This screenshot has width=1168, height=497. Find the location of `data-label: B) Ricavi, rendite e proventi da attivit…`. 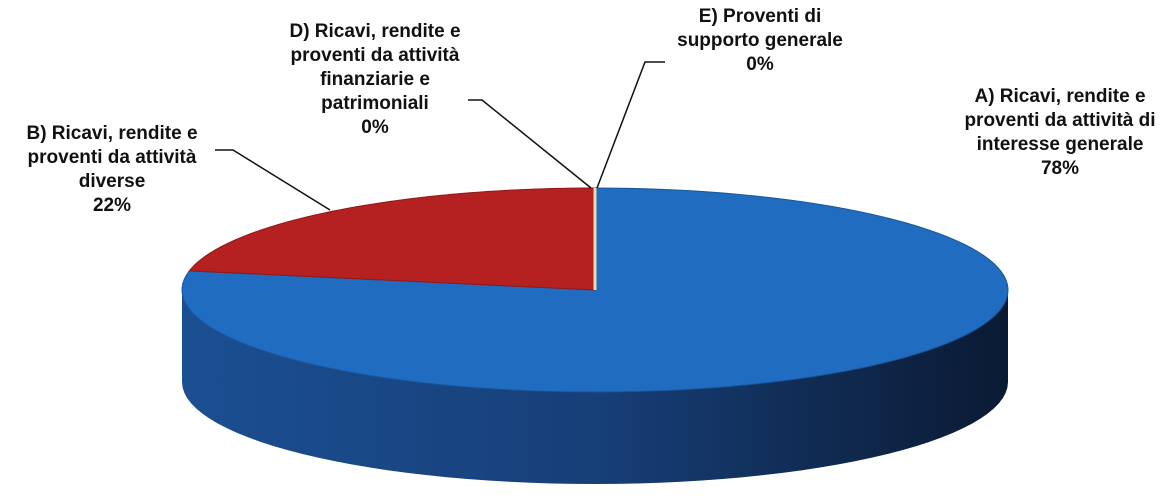

data-label: B) Ricavi, rendite e proventi da attivit… is located at coordinates (112, 170).